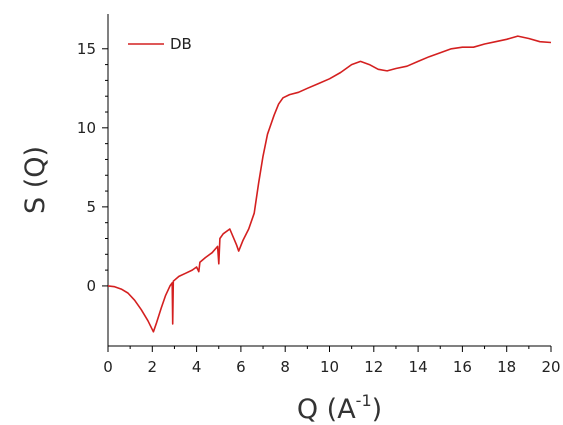 This screenshot has height=425, width=563. Describe the element at coordinates (160, 44) in the screenshot. I see `legend: DB` at that location.